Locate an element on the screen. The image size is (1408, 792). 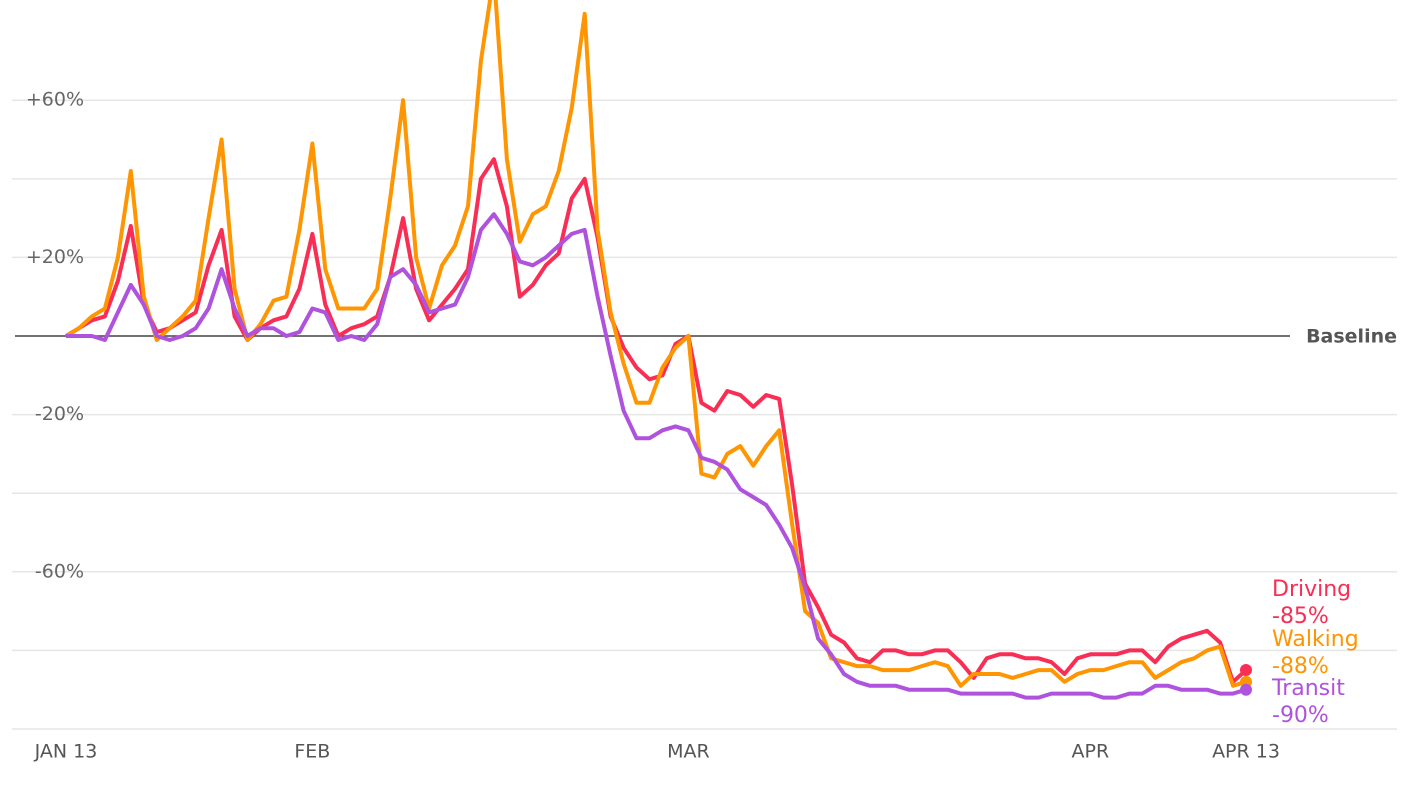
x-tick-label: MAR is located at coordinates (688, 752).